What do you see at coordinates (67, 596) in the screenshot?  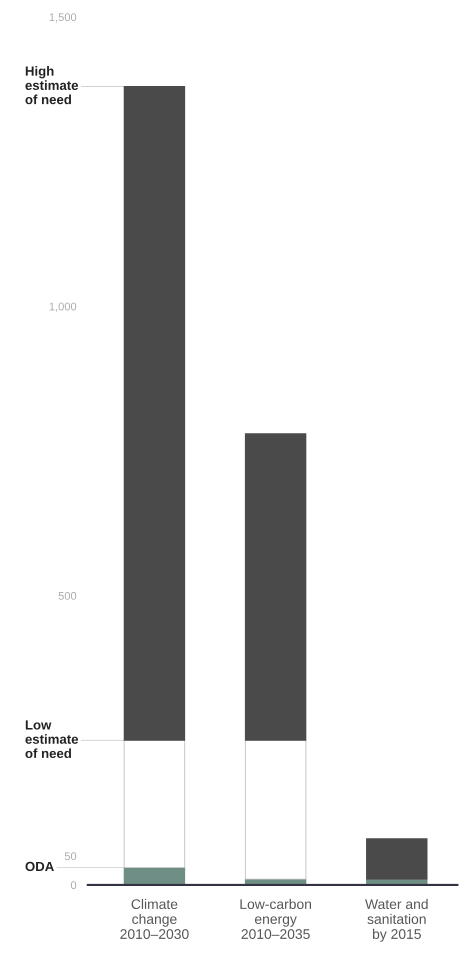 I see `y-tick-label: 500` at bounding box center [67, 596].